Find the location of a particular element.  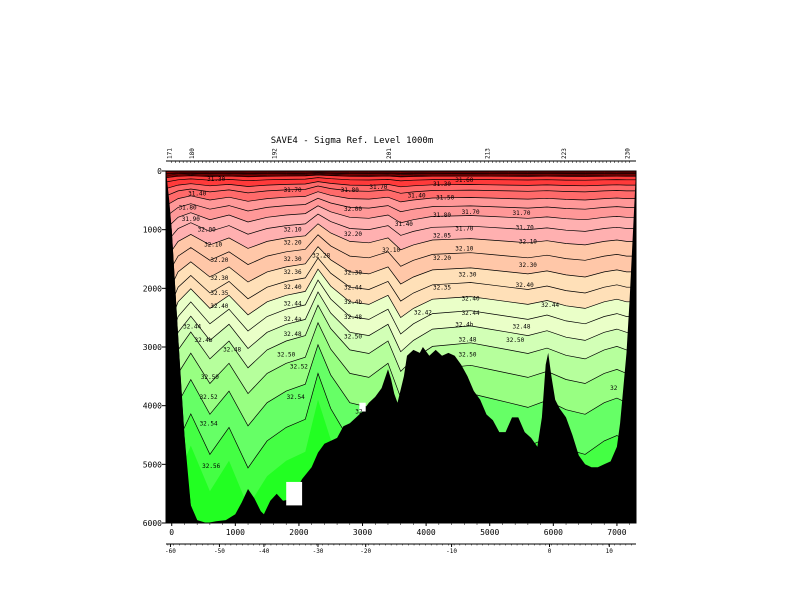

y-tick-label: 2000 is located at coordinates (152, 288).